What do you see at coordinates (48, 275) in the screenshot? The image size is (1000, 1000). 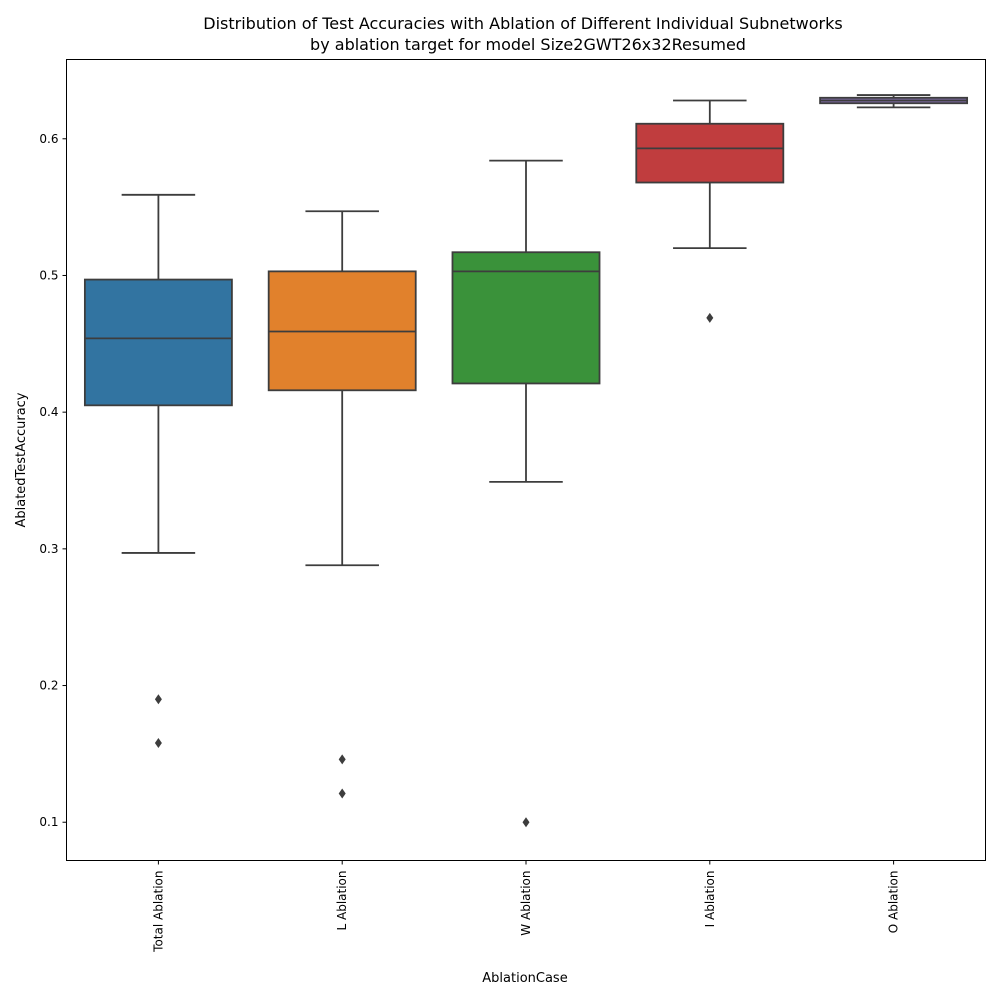 I see `y-tick-label: 0.5` at bounding box center [48, 275].